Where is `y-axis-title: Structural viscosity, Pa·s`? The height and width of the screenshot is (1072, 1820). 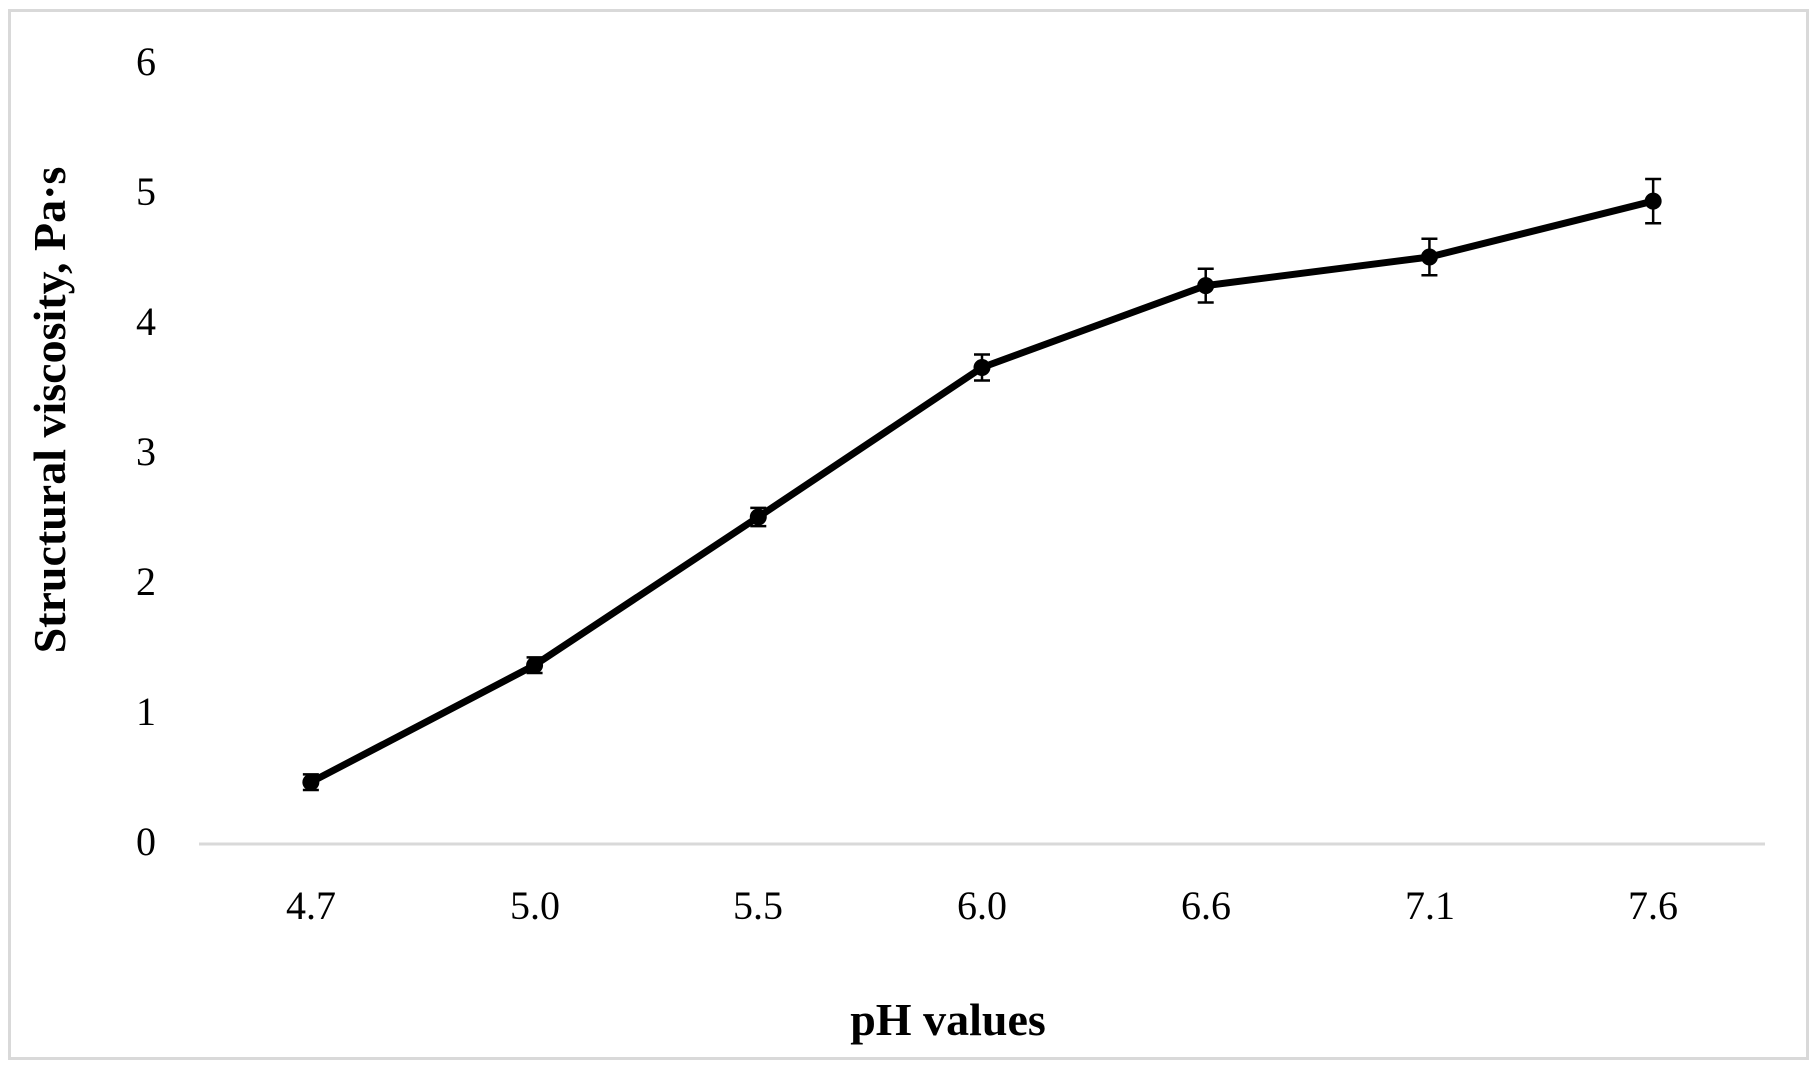
y-axis-title: Structural viscosity, Pa·s is located at coordinates (49, 410).